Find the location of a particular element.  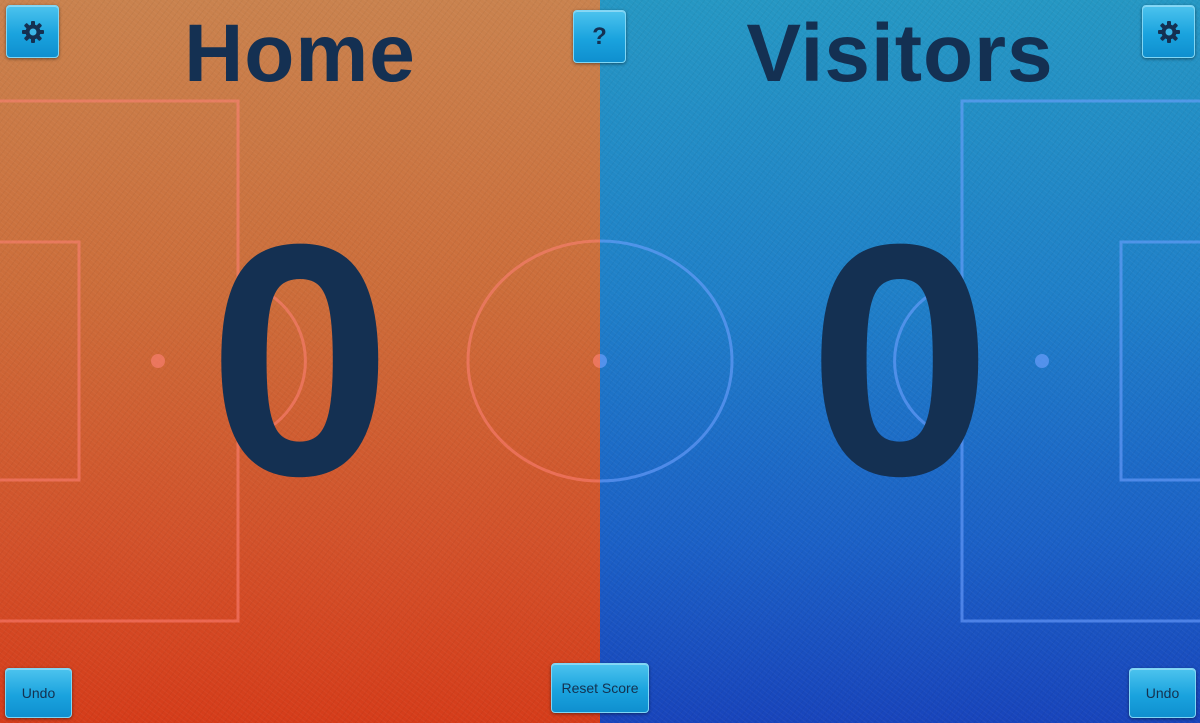

home-undo-button: Undo is located at coordinates (38, 693).